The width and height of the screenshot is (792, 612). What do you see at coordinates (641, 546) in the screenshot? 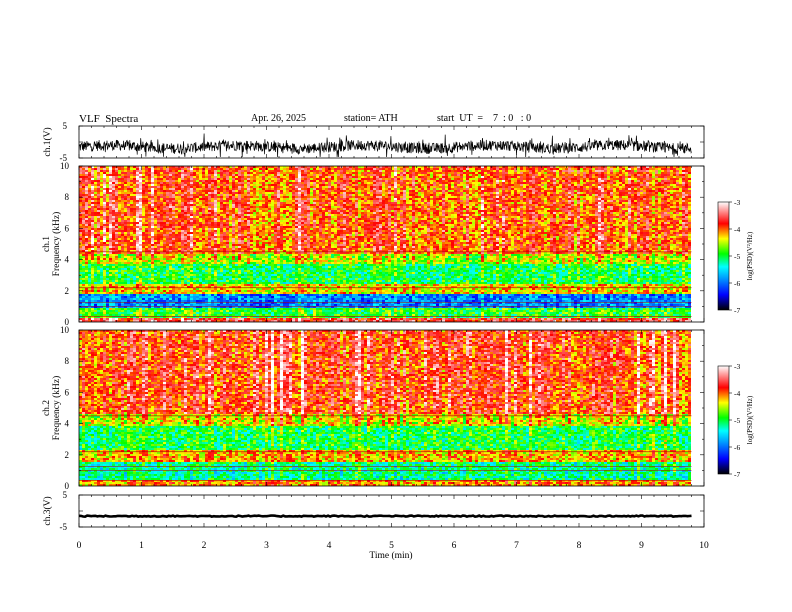
I see `xtick-label: 9` at bounding box center [641, 546].